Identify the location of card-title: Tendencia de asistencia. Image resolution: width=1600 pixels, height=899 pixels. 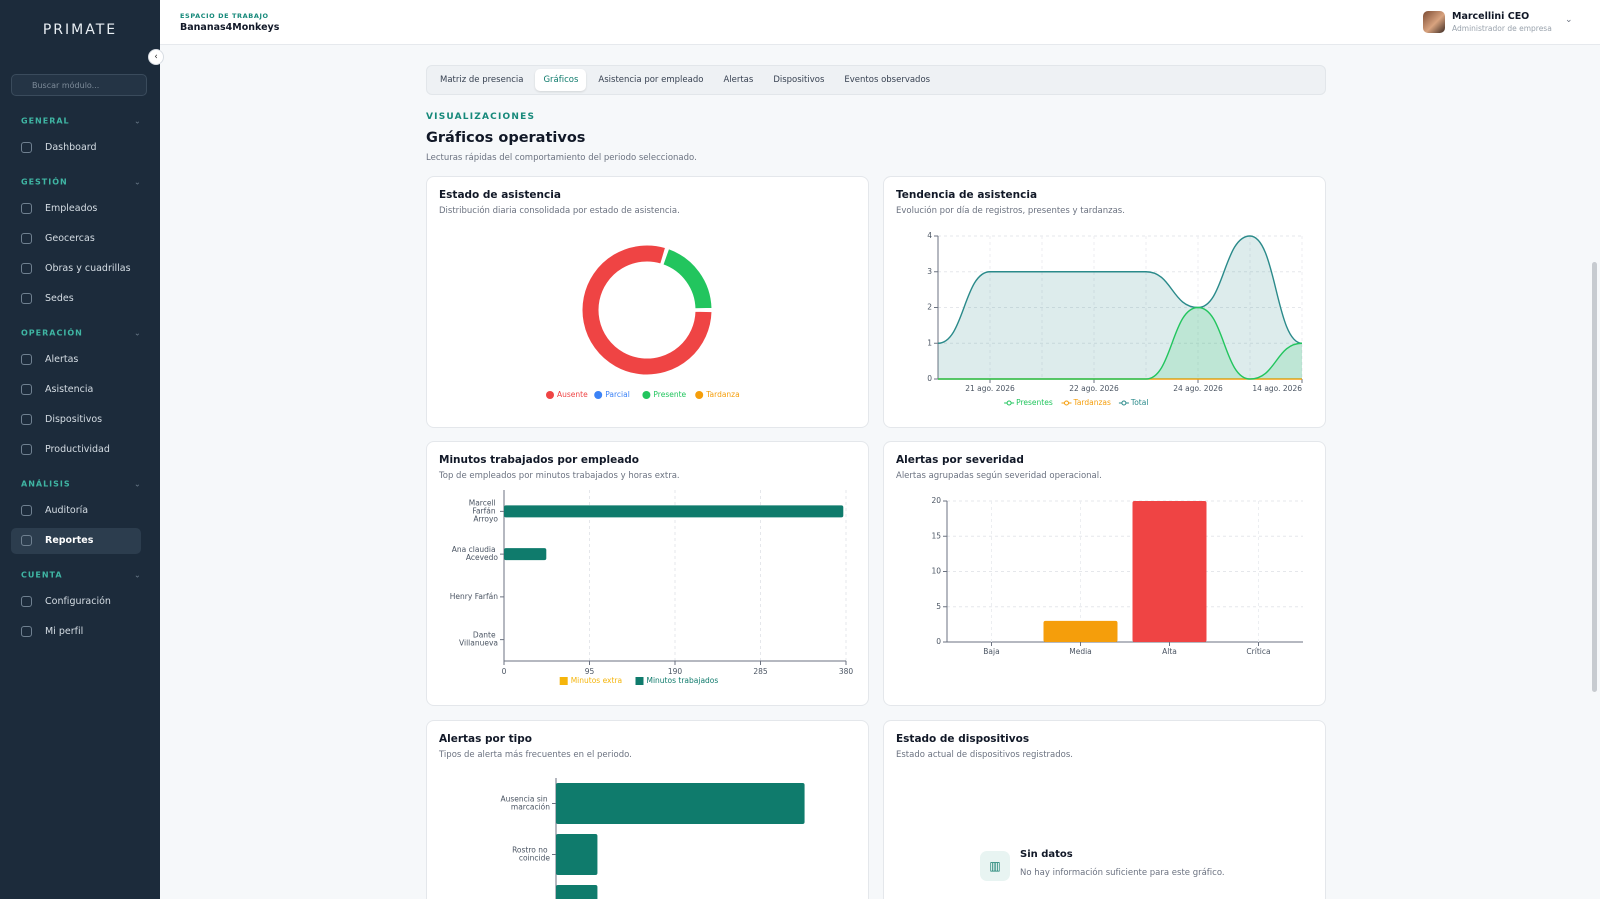
(967, 195).